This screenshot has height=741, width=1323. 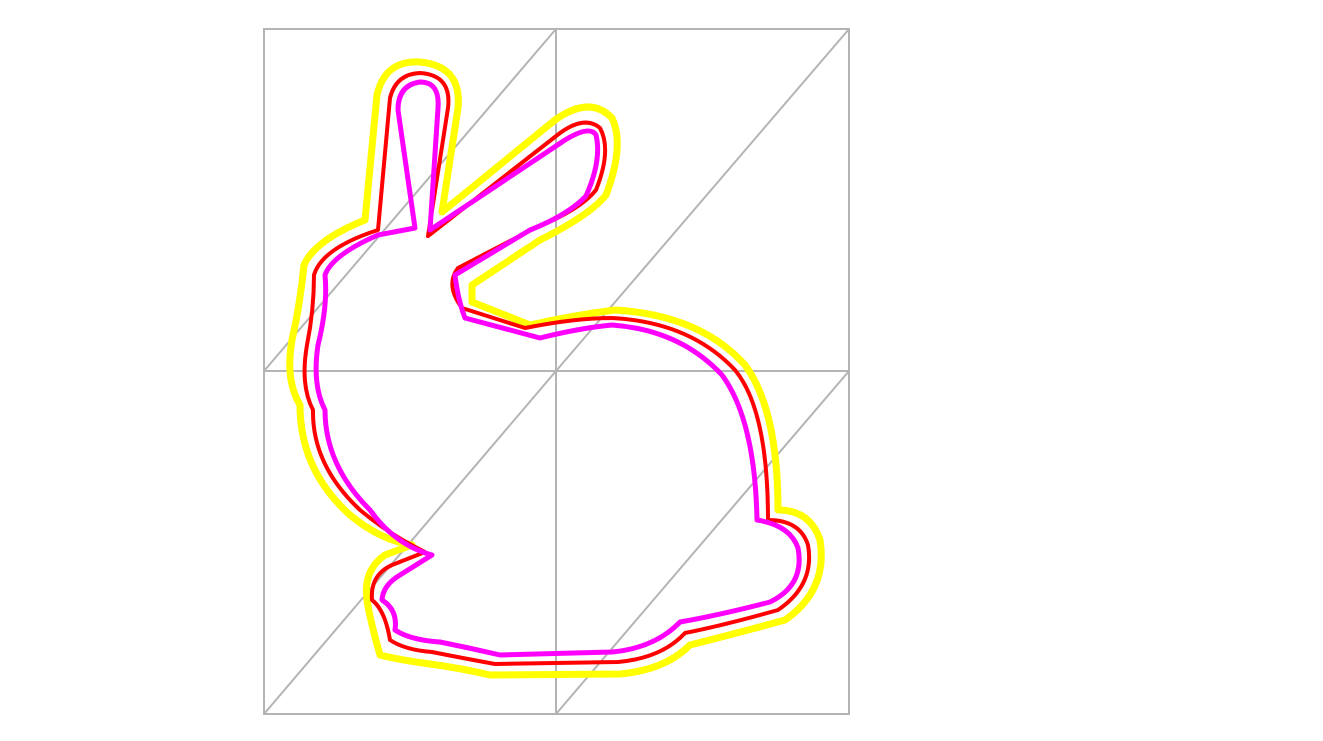 What do you see at coordinates (702, 542) in the screenshot?
I see `grid-diagonal-bottom-right` at bounding box center [702, 542].